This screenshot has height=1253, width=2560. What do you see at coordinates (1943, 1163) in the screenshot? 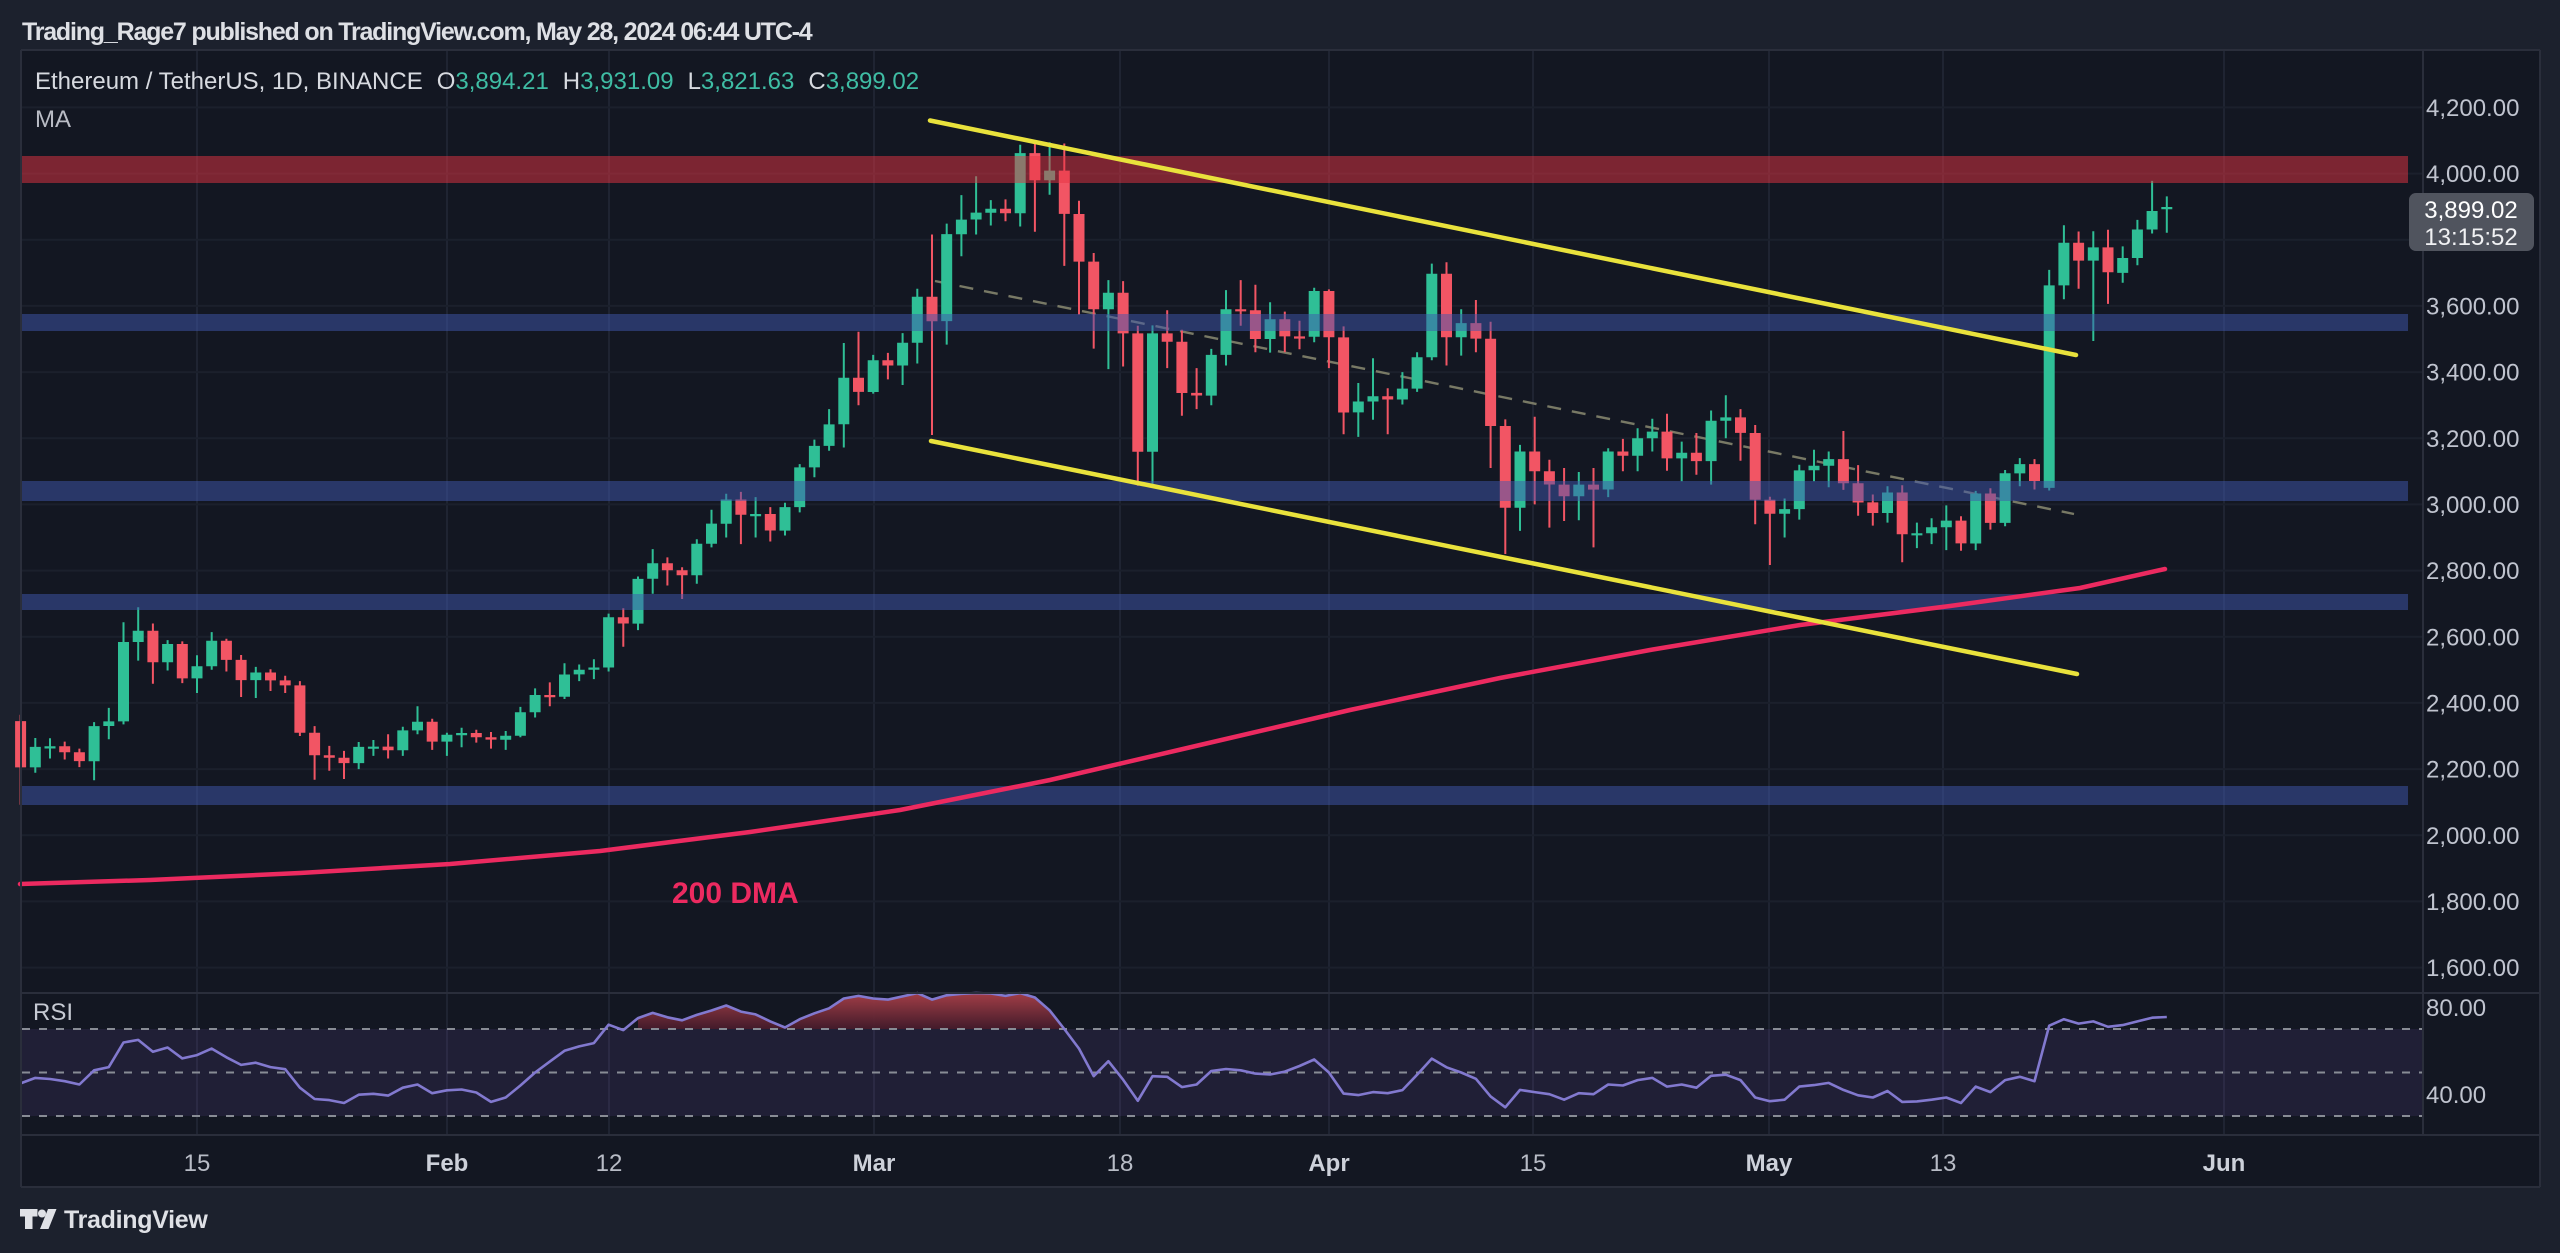
I see `svg-text: 13` at bounding box center [1943, 1163].